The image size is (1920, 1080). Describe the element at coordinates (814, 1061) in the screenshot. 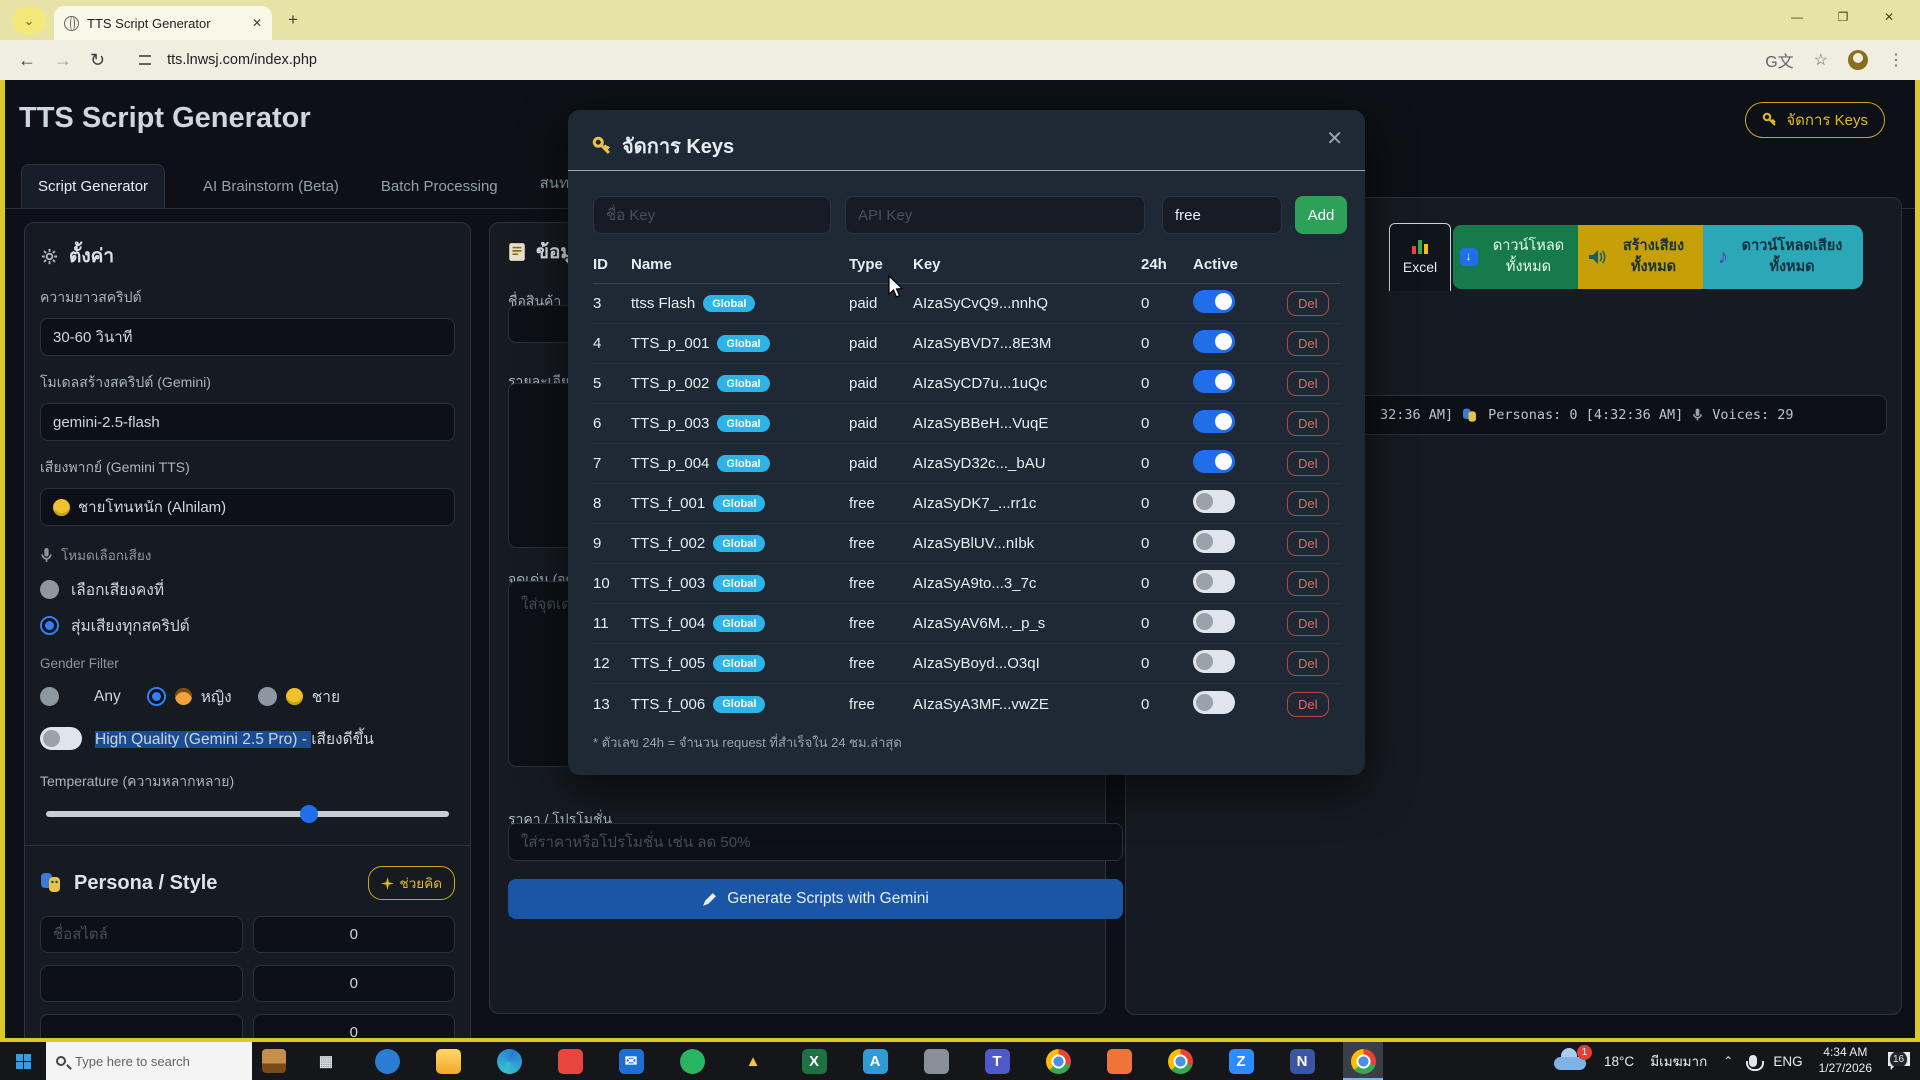

I see `taskbar-app-button: X` at that location.